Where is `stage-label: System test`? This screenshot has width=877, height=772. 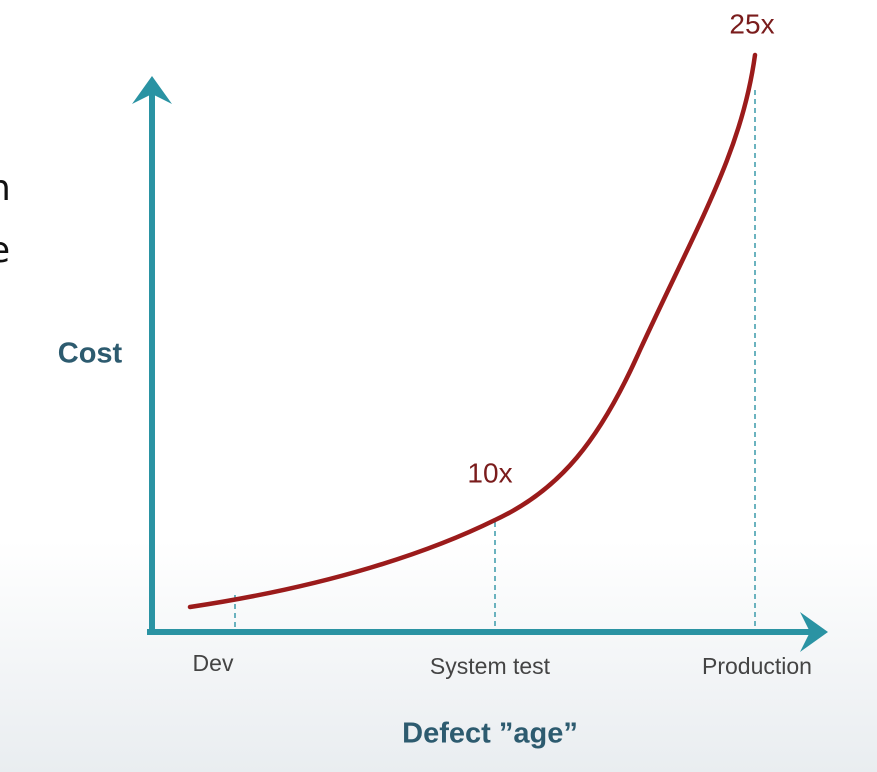 stage-label: System test is located at coordinates (490, 666).